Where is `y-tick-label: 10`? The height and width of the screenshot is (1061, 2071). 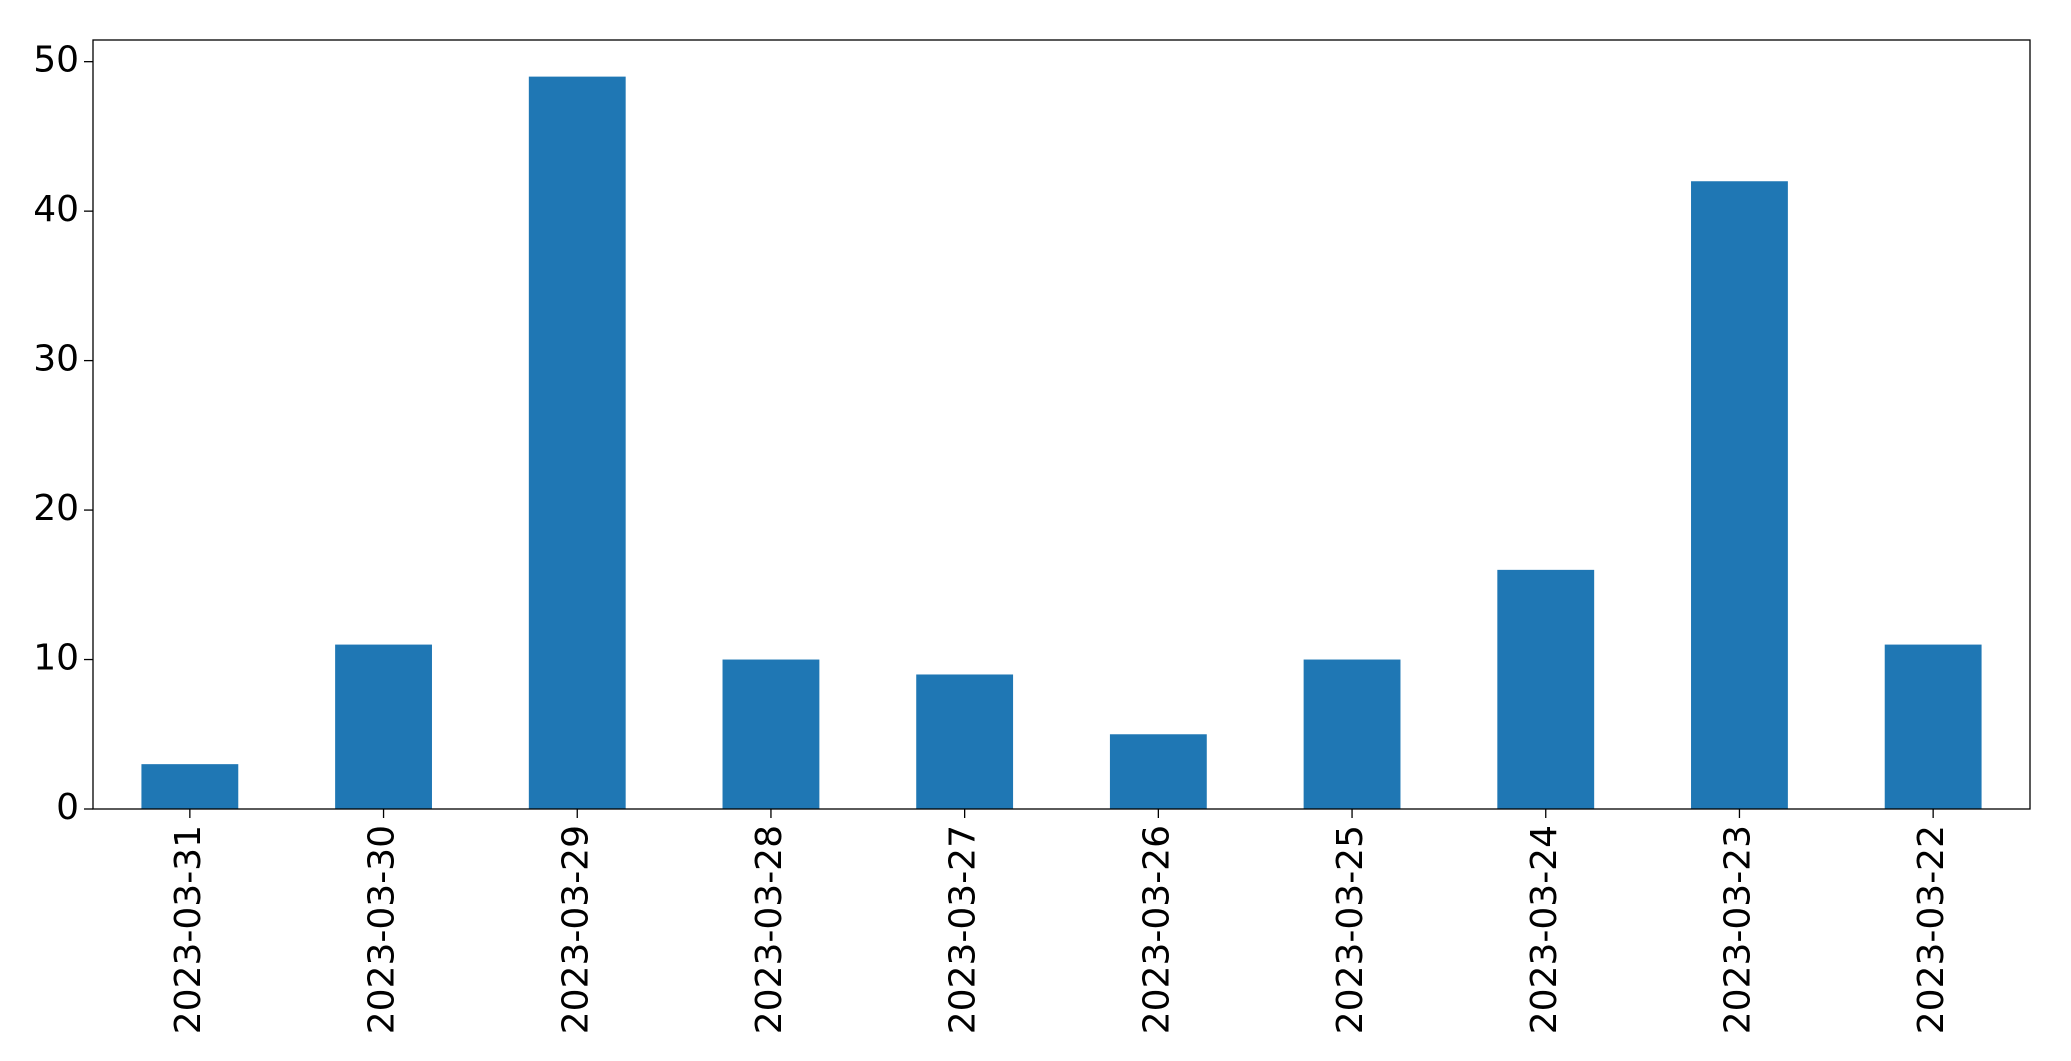
y-tick-label: 10 is located at coordinates (56, 658).